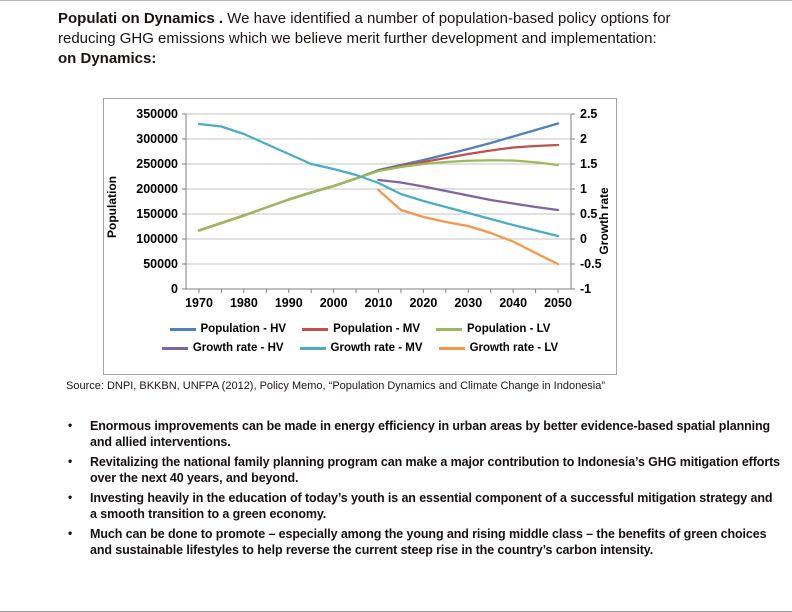 The image size is (792, 612). What do you see at coordinates (585, 289) in the screenshot?
I see `right-axis-tick-label: -1` at bounding box center [585, 289].